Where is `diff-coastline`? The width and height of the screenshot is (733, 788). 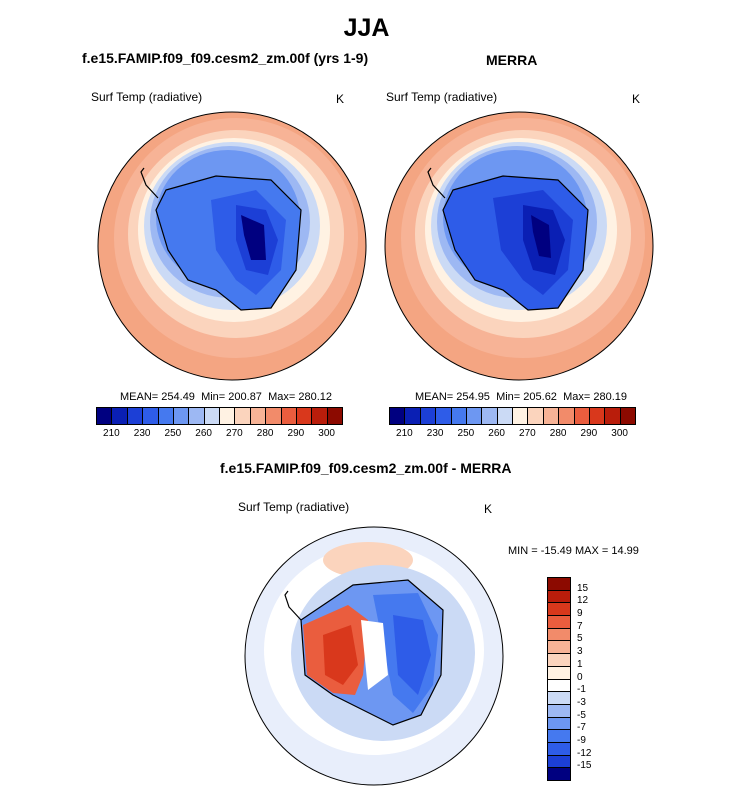
diff-coastline is located at coordinates (372, 652).